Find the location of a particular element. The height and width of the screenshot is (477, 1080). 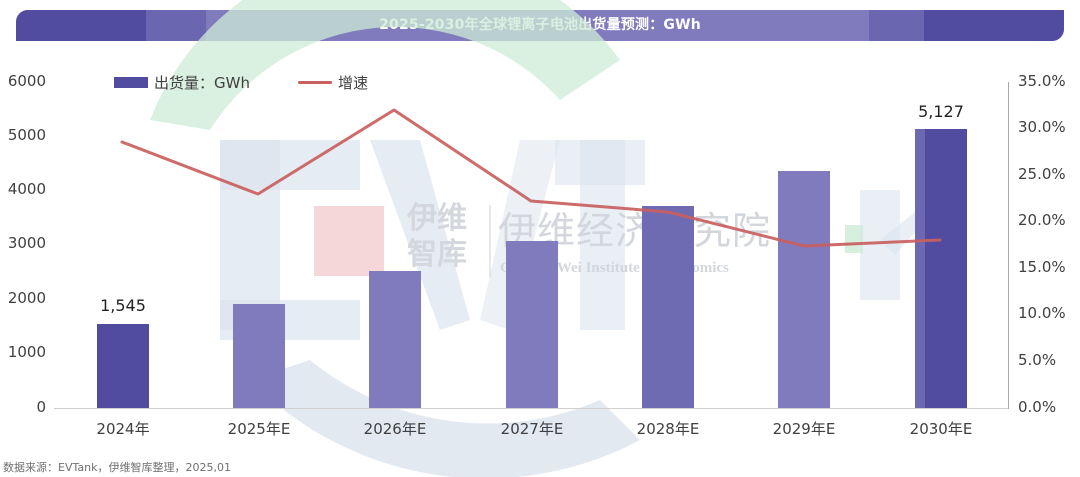

title-banner-right-segment is located at coordinates (994, 25).